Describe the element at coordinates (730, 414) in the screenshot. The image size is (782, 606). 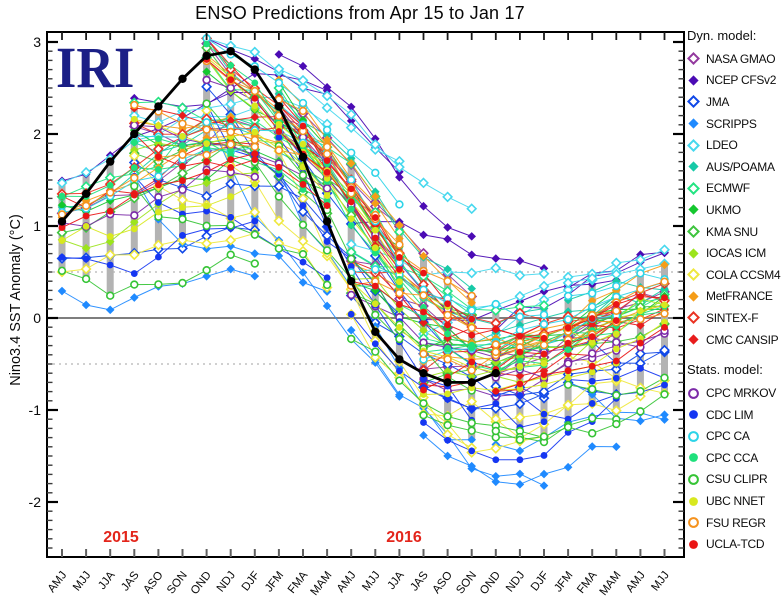
I see `legend-item-label: CDC LIM` at that location.